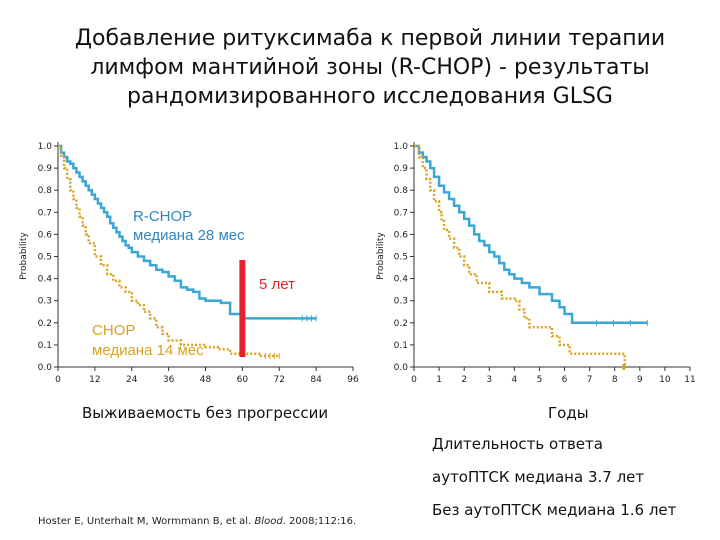 The image size is (720, 540). I want to click on x-tick-label: 2, so click(464, 380).